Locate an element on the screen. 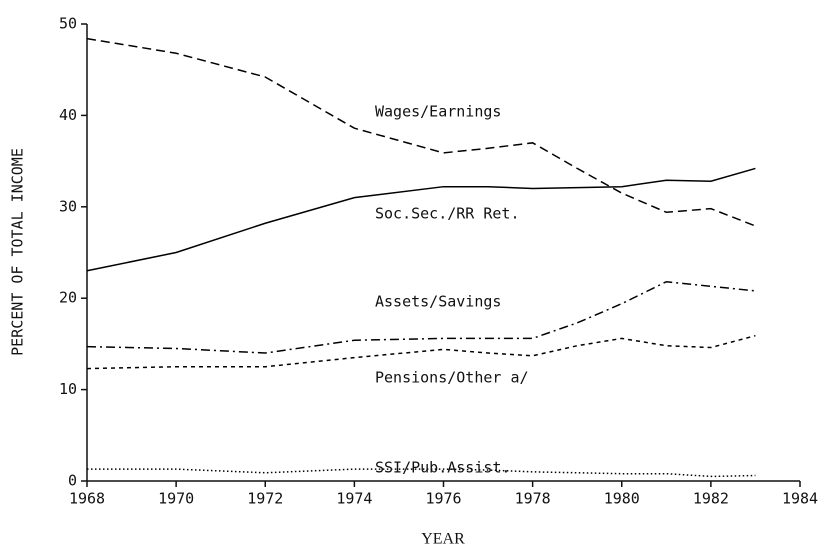  y-tick-label: 0 is located at coordinates (72, 481).